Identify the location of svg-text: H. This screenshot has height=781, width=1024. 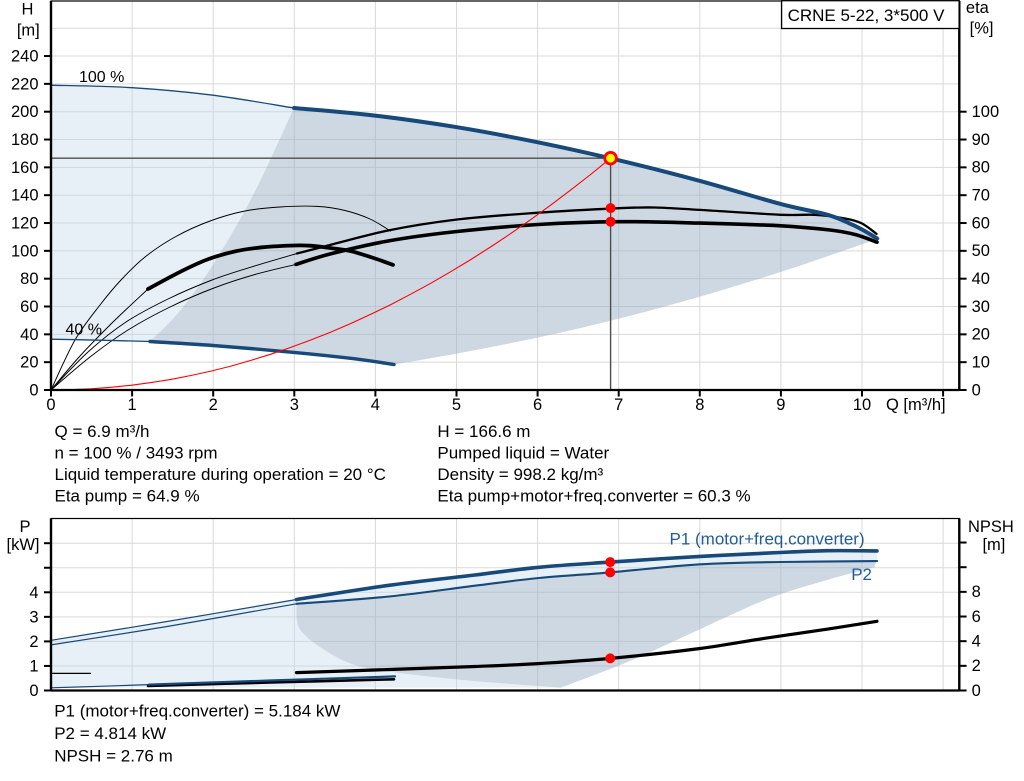
(28, 10).